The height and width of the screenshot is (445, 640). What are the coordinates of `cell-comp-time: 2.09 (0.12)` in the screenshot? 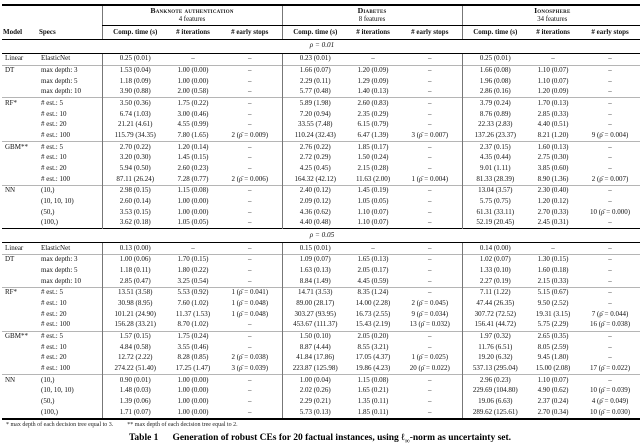 It's located at (315, 202).